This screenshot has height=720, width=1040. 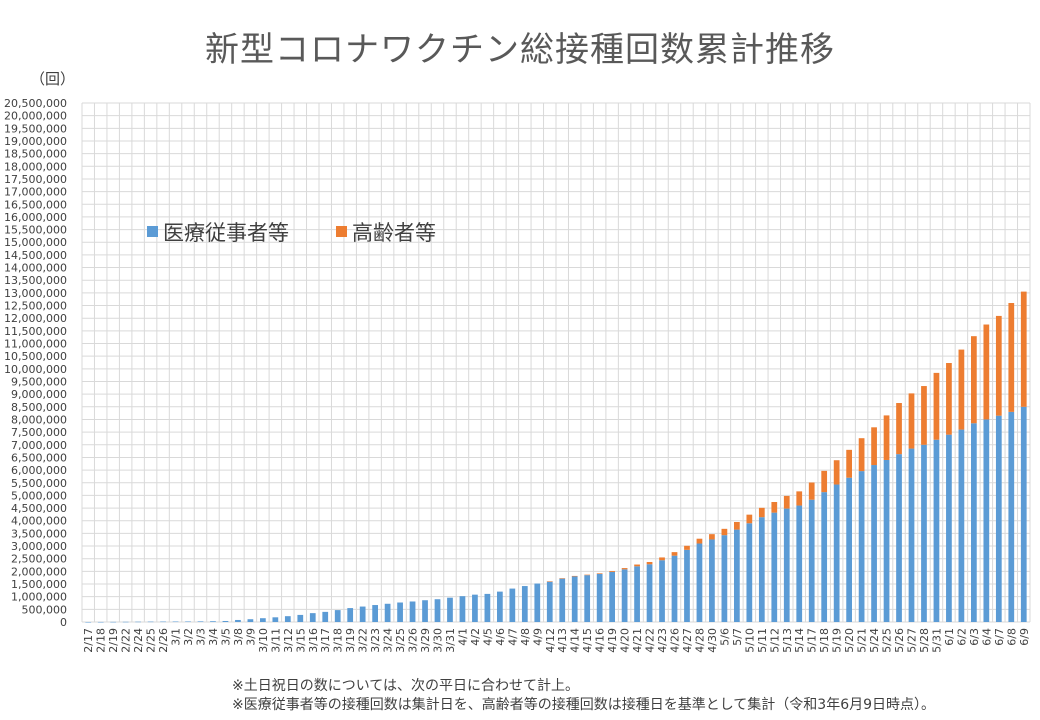 What do you see at coordinates (363, 640) in the screenshot?
I see `x-tick-label: 3/22` at bounding box center [363, 640].